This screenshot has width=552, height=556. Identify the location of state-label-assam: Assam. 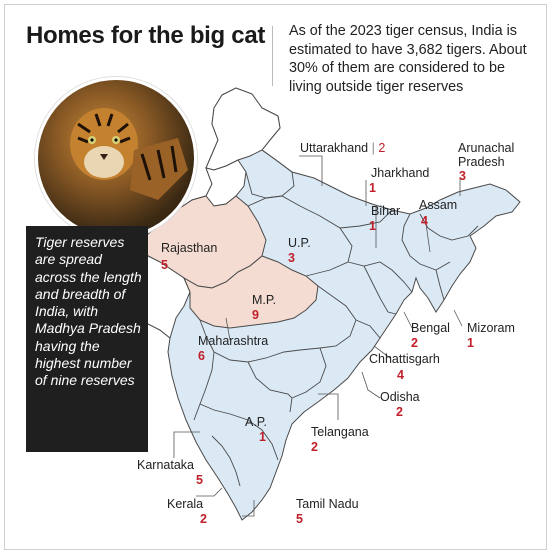
(438, 205).